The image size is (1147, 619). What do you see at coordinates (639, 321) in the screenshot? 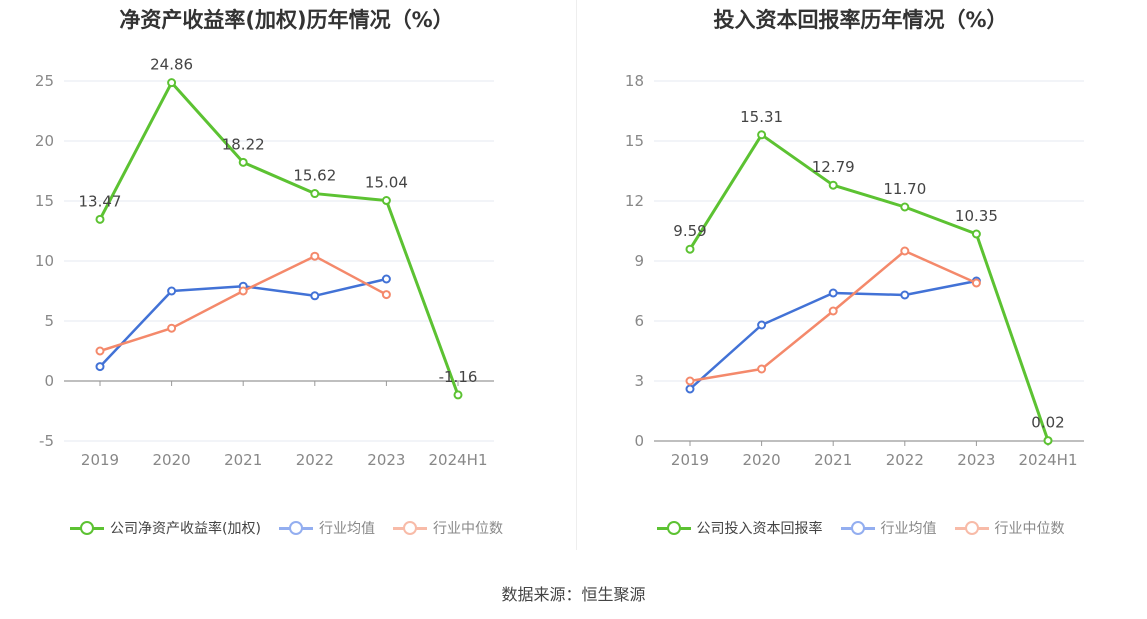
I see `y-tick-label: 6` at bounding box center [639, 321].